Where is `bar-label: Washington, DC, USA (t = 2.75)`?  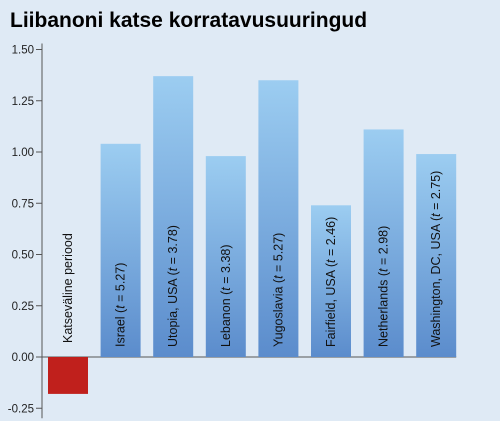 bar-label: Washington, DC, USA (t = 2.75) is located at coordinates (436, 259).